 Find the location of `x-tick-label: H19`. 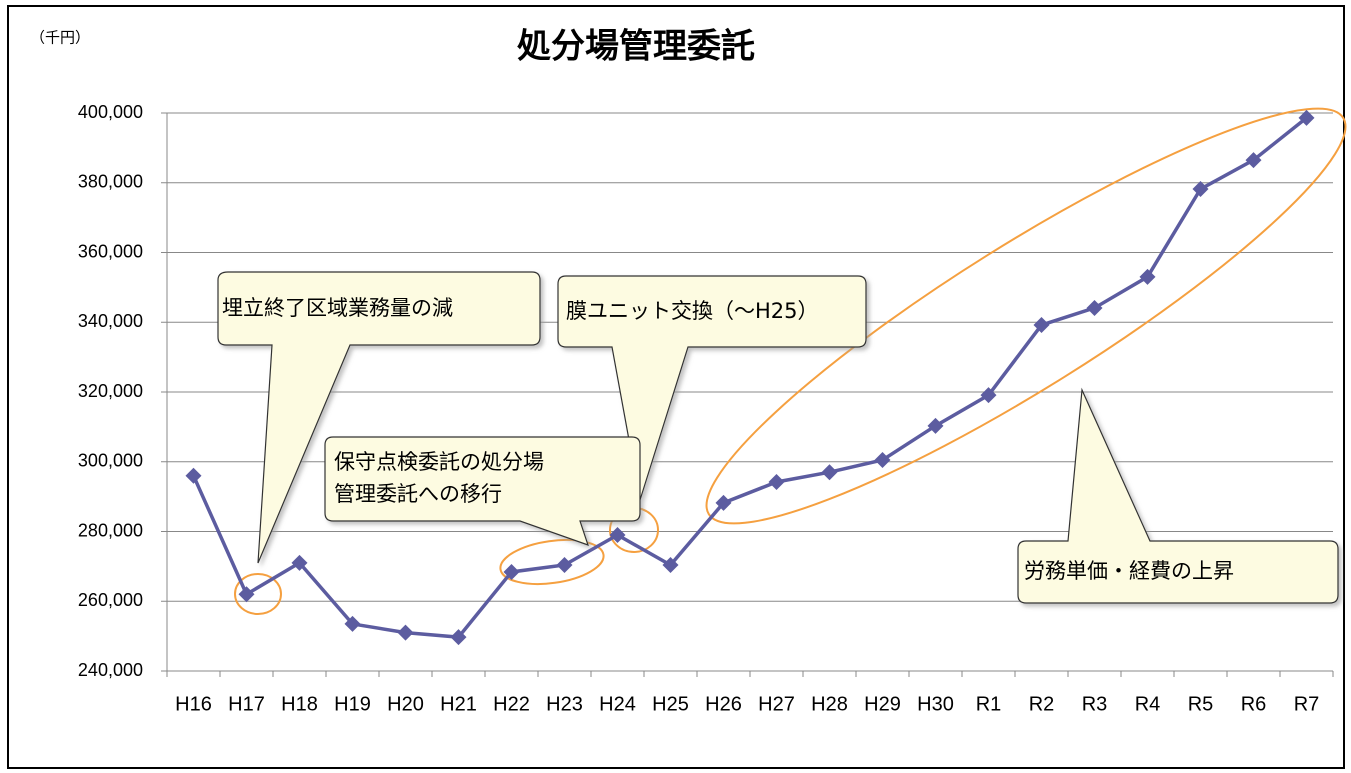

x-tick-label: H19 is located at coordinates (352, 704).